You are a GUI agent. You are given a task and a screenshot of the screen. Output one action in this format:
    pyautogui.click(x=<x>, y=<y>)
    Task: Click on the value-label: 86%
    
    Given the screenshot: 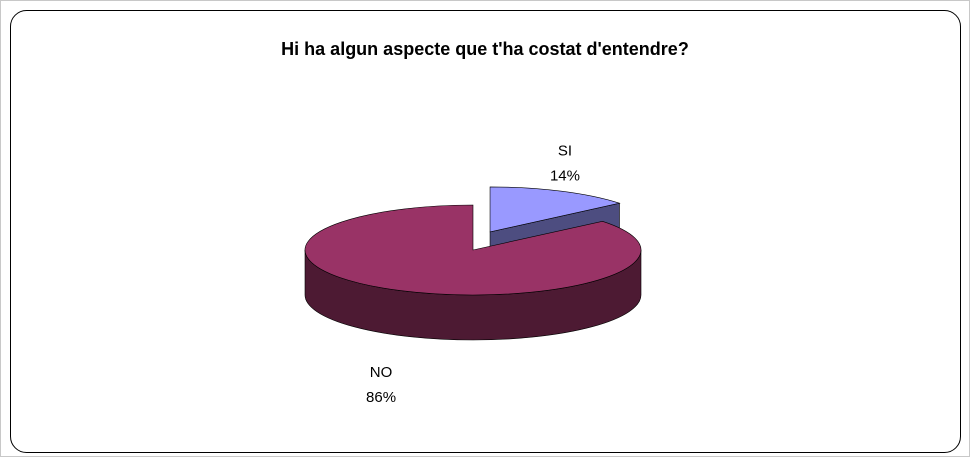 What is the action you would take?
    pyautogui.click(x=381, y=397)
    